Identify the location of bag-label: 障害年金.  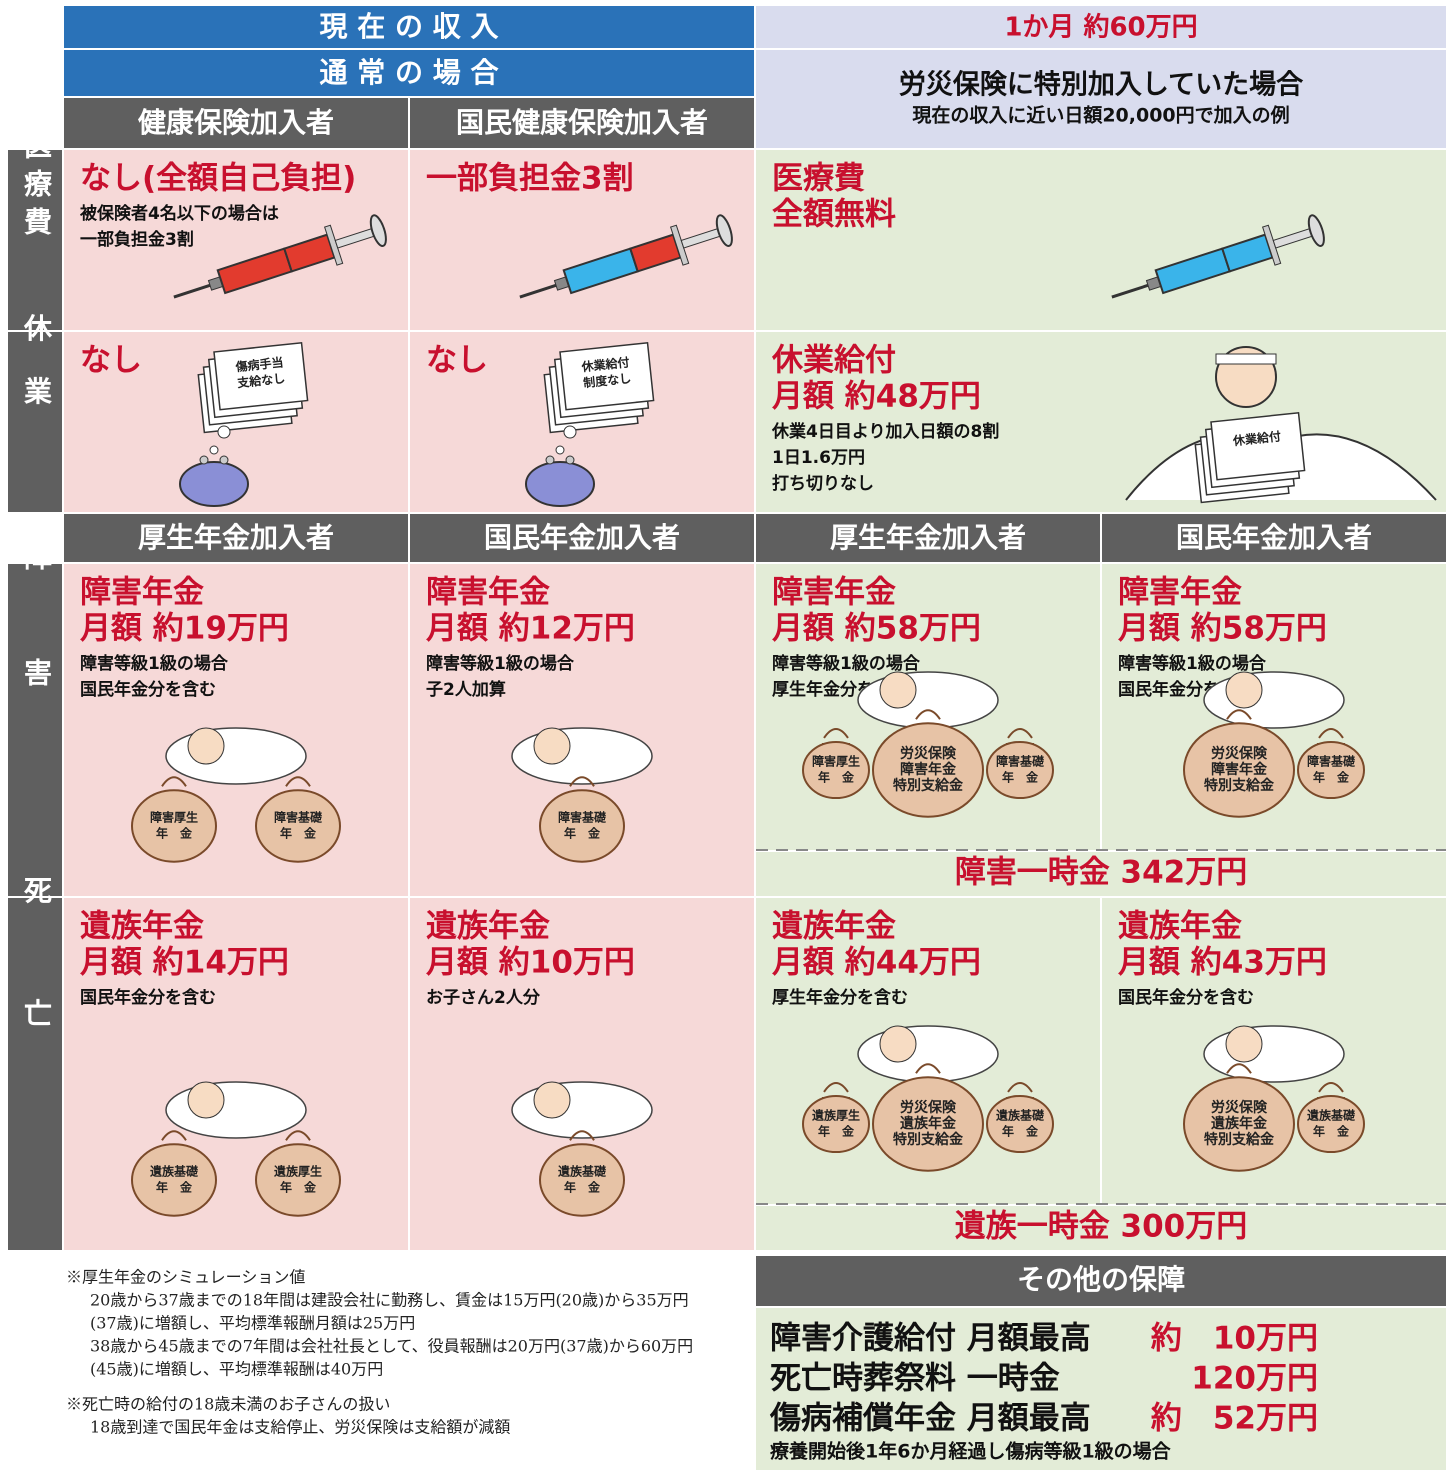
(928, 769).